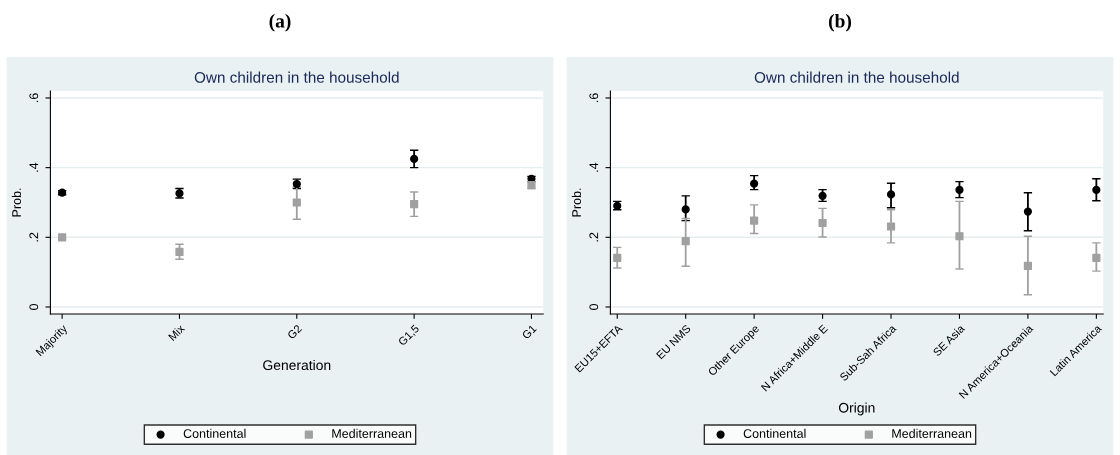  What do you see at coordinates (297, 365) in the screenshot?
I see `x-axis-title: Generation` at bounding box center [297, 365].